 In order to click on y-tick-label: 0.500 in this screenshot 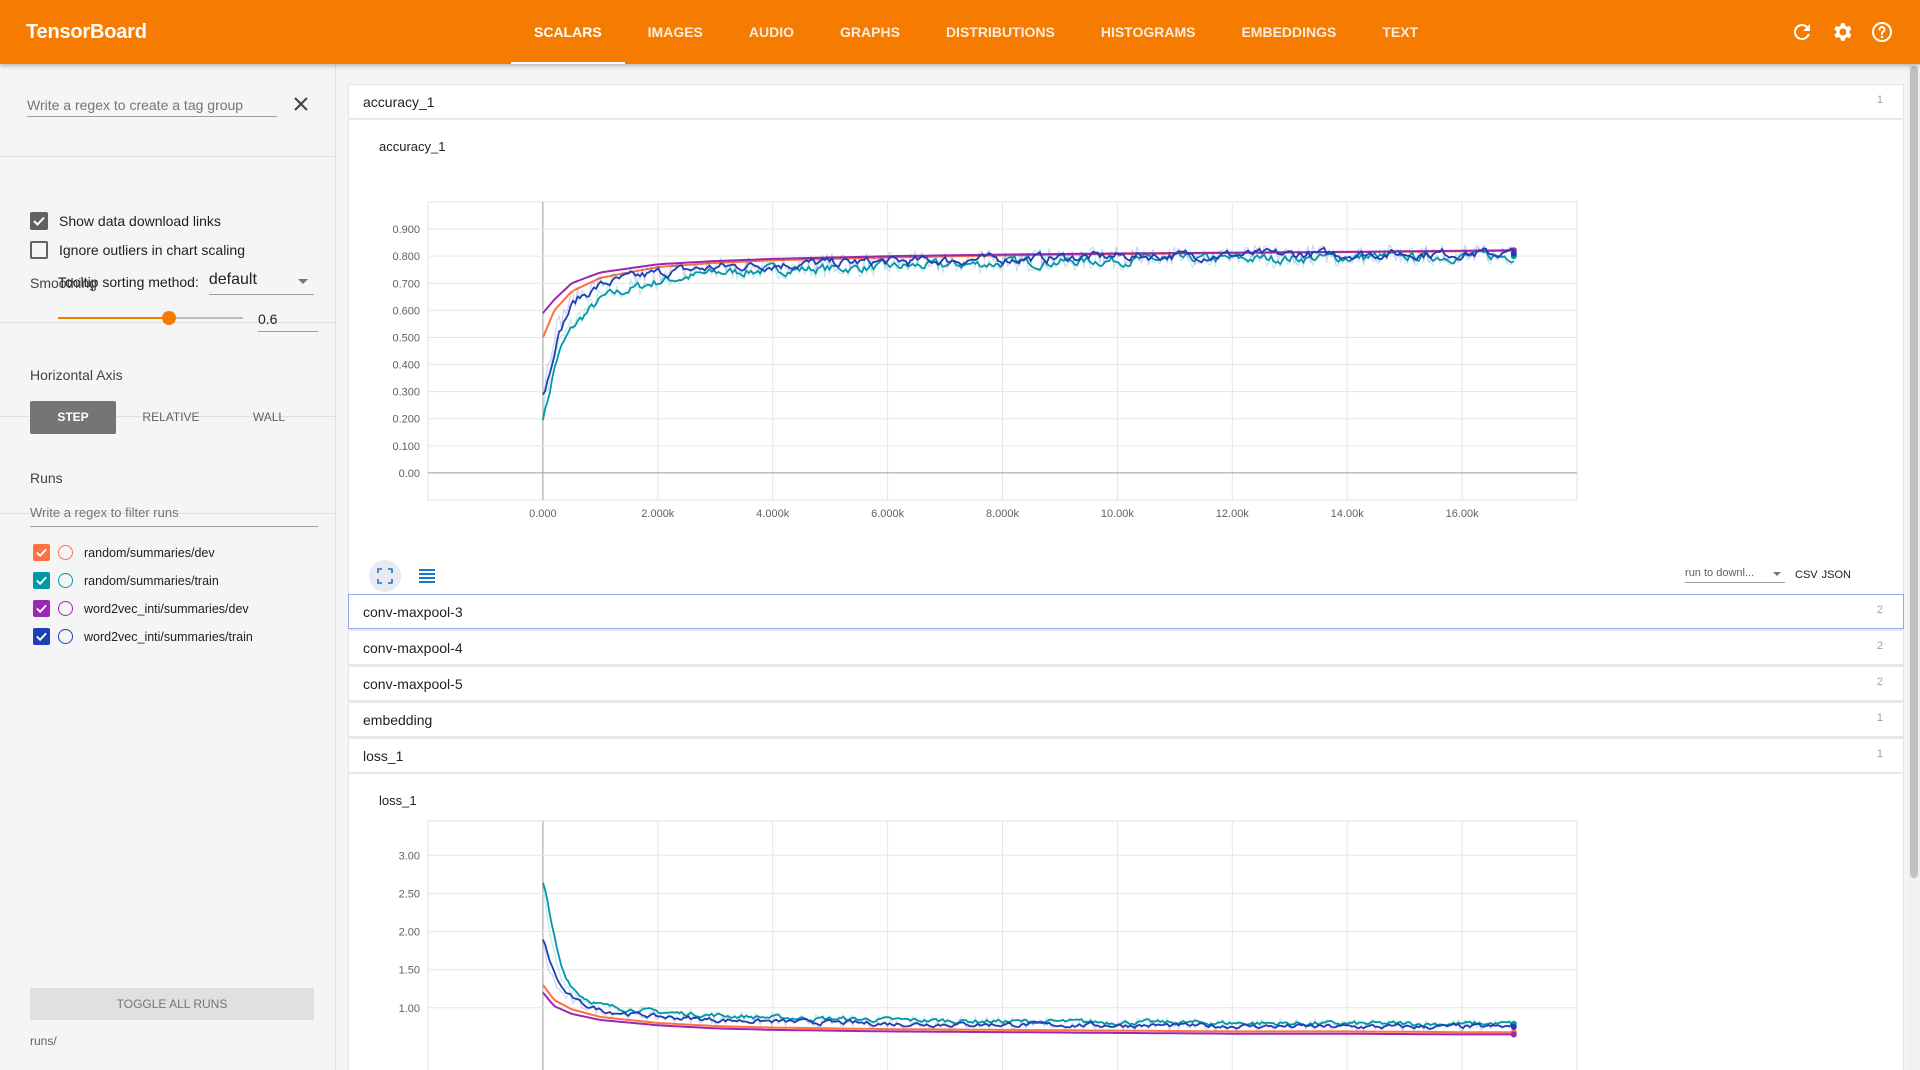, I will do `click(406, 338)`.